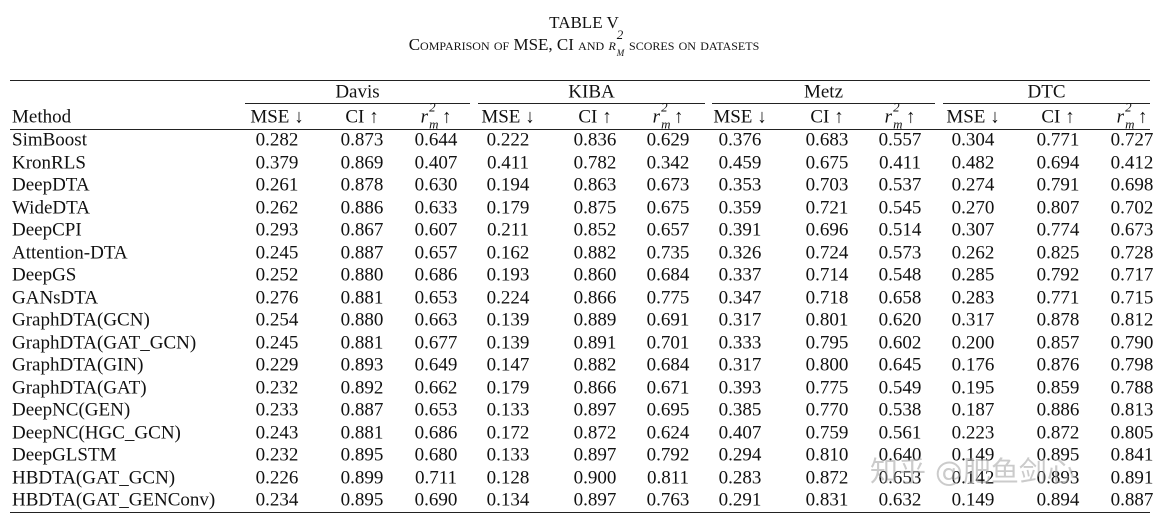 The width and height of the screenshot is (1168, 524). What do you see at coordinates (1058, 162) in the screenshot?
I see `score-cell: 0.694` at bounding box center [1058, 162].